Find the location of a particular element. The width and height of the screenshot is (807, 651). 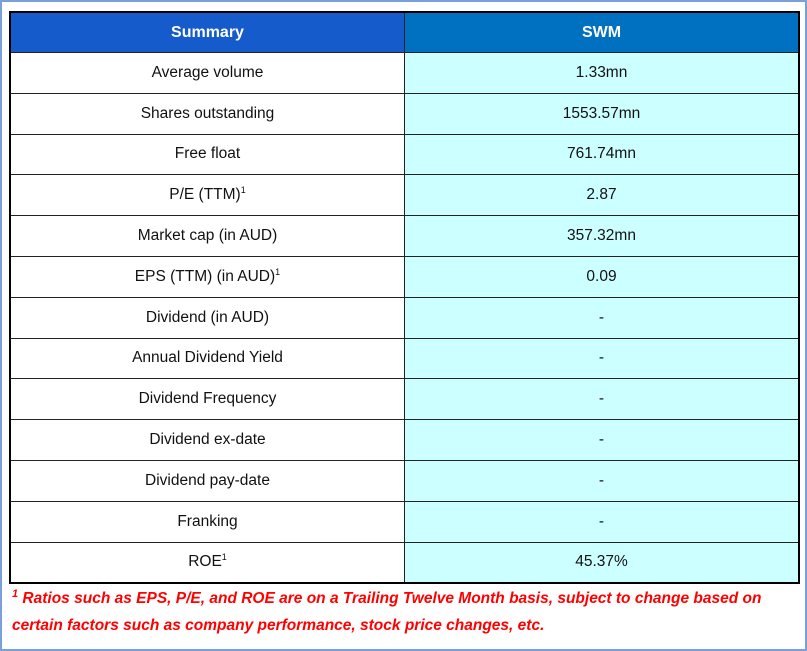

table-row: Dividend ex-date - is located at coordinates (404, 440).